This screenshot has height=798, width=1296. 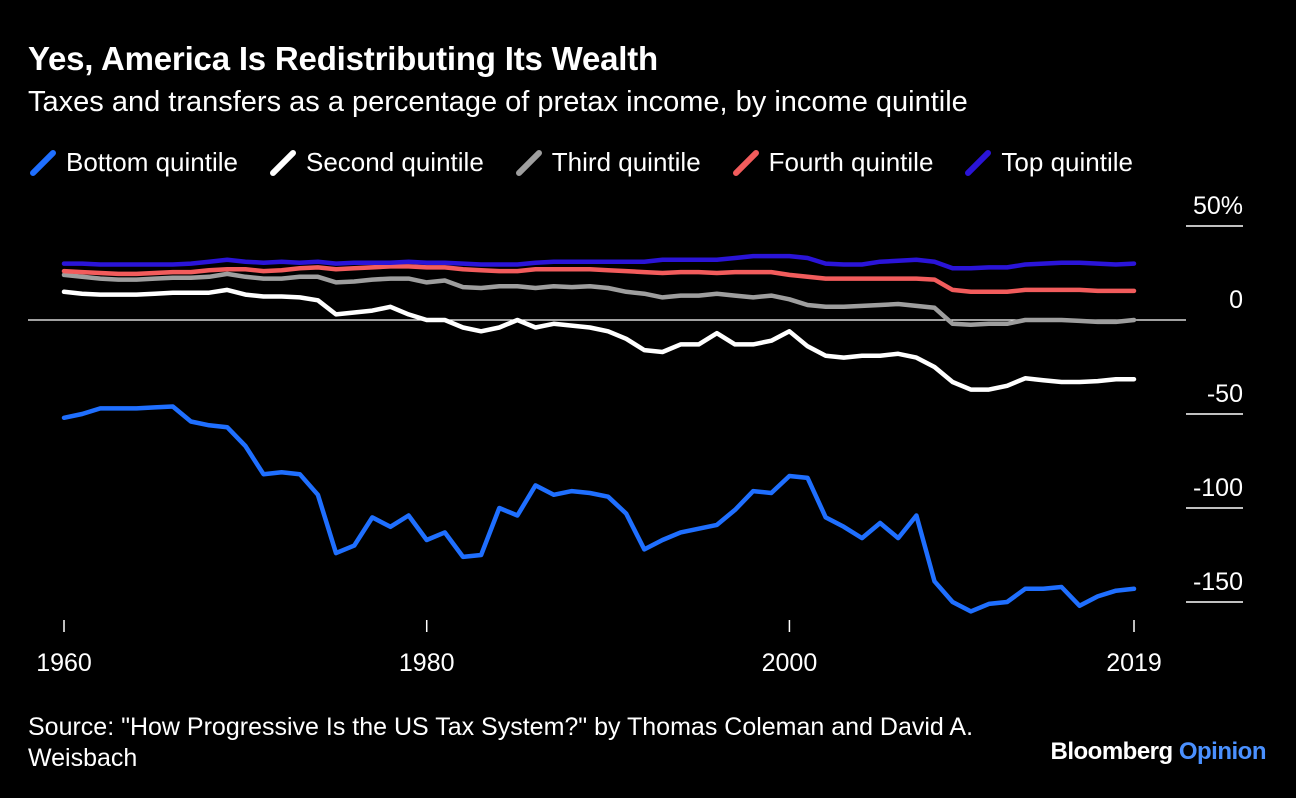 I want to click on series-line-top-quintile, so click(x=599, y=262).